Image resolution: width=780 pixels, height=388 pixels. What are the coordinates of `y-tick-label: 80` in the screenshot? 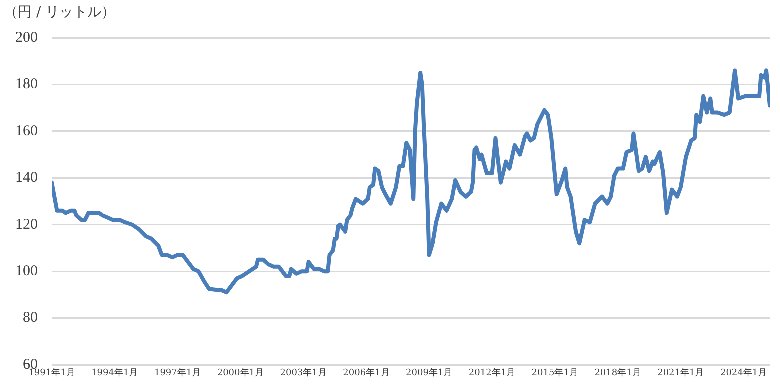 It's located at (30, 318).